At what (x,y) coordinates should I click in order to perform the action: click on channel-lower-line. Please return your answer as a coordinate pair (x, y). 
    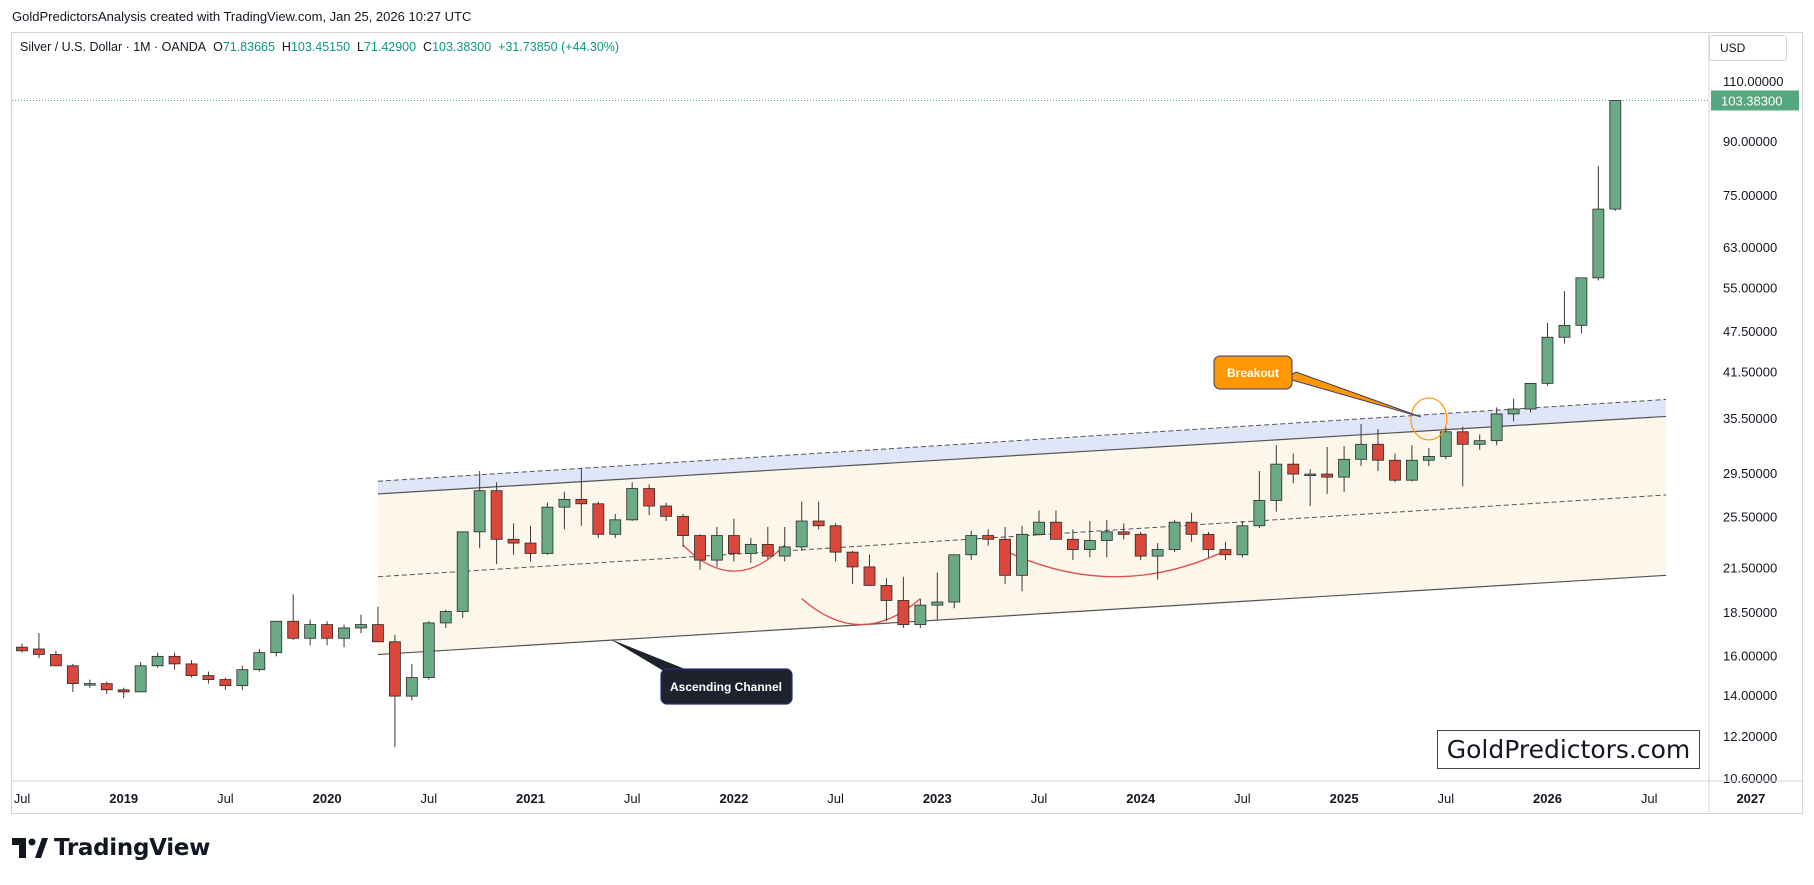
    Looking at the image, I should click on (1022, 615).